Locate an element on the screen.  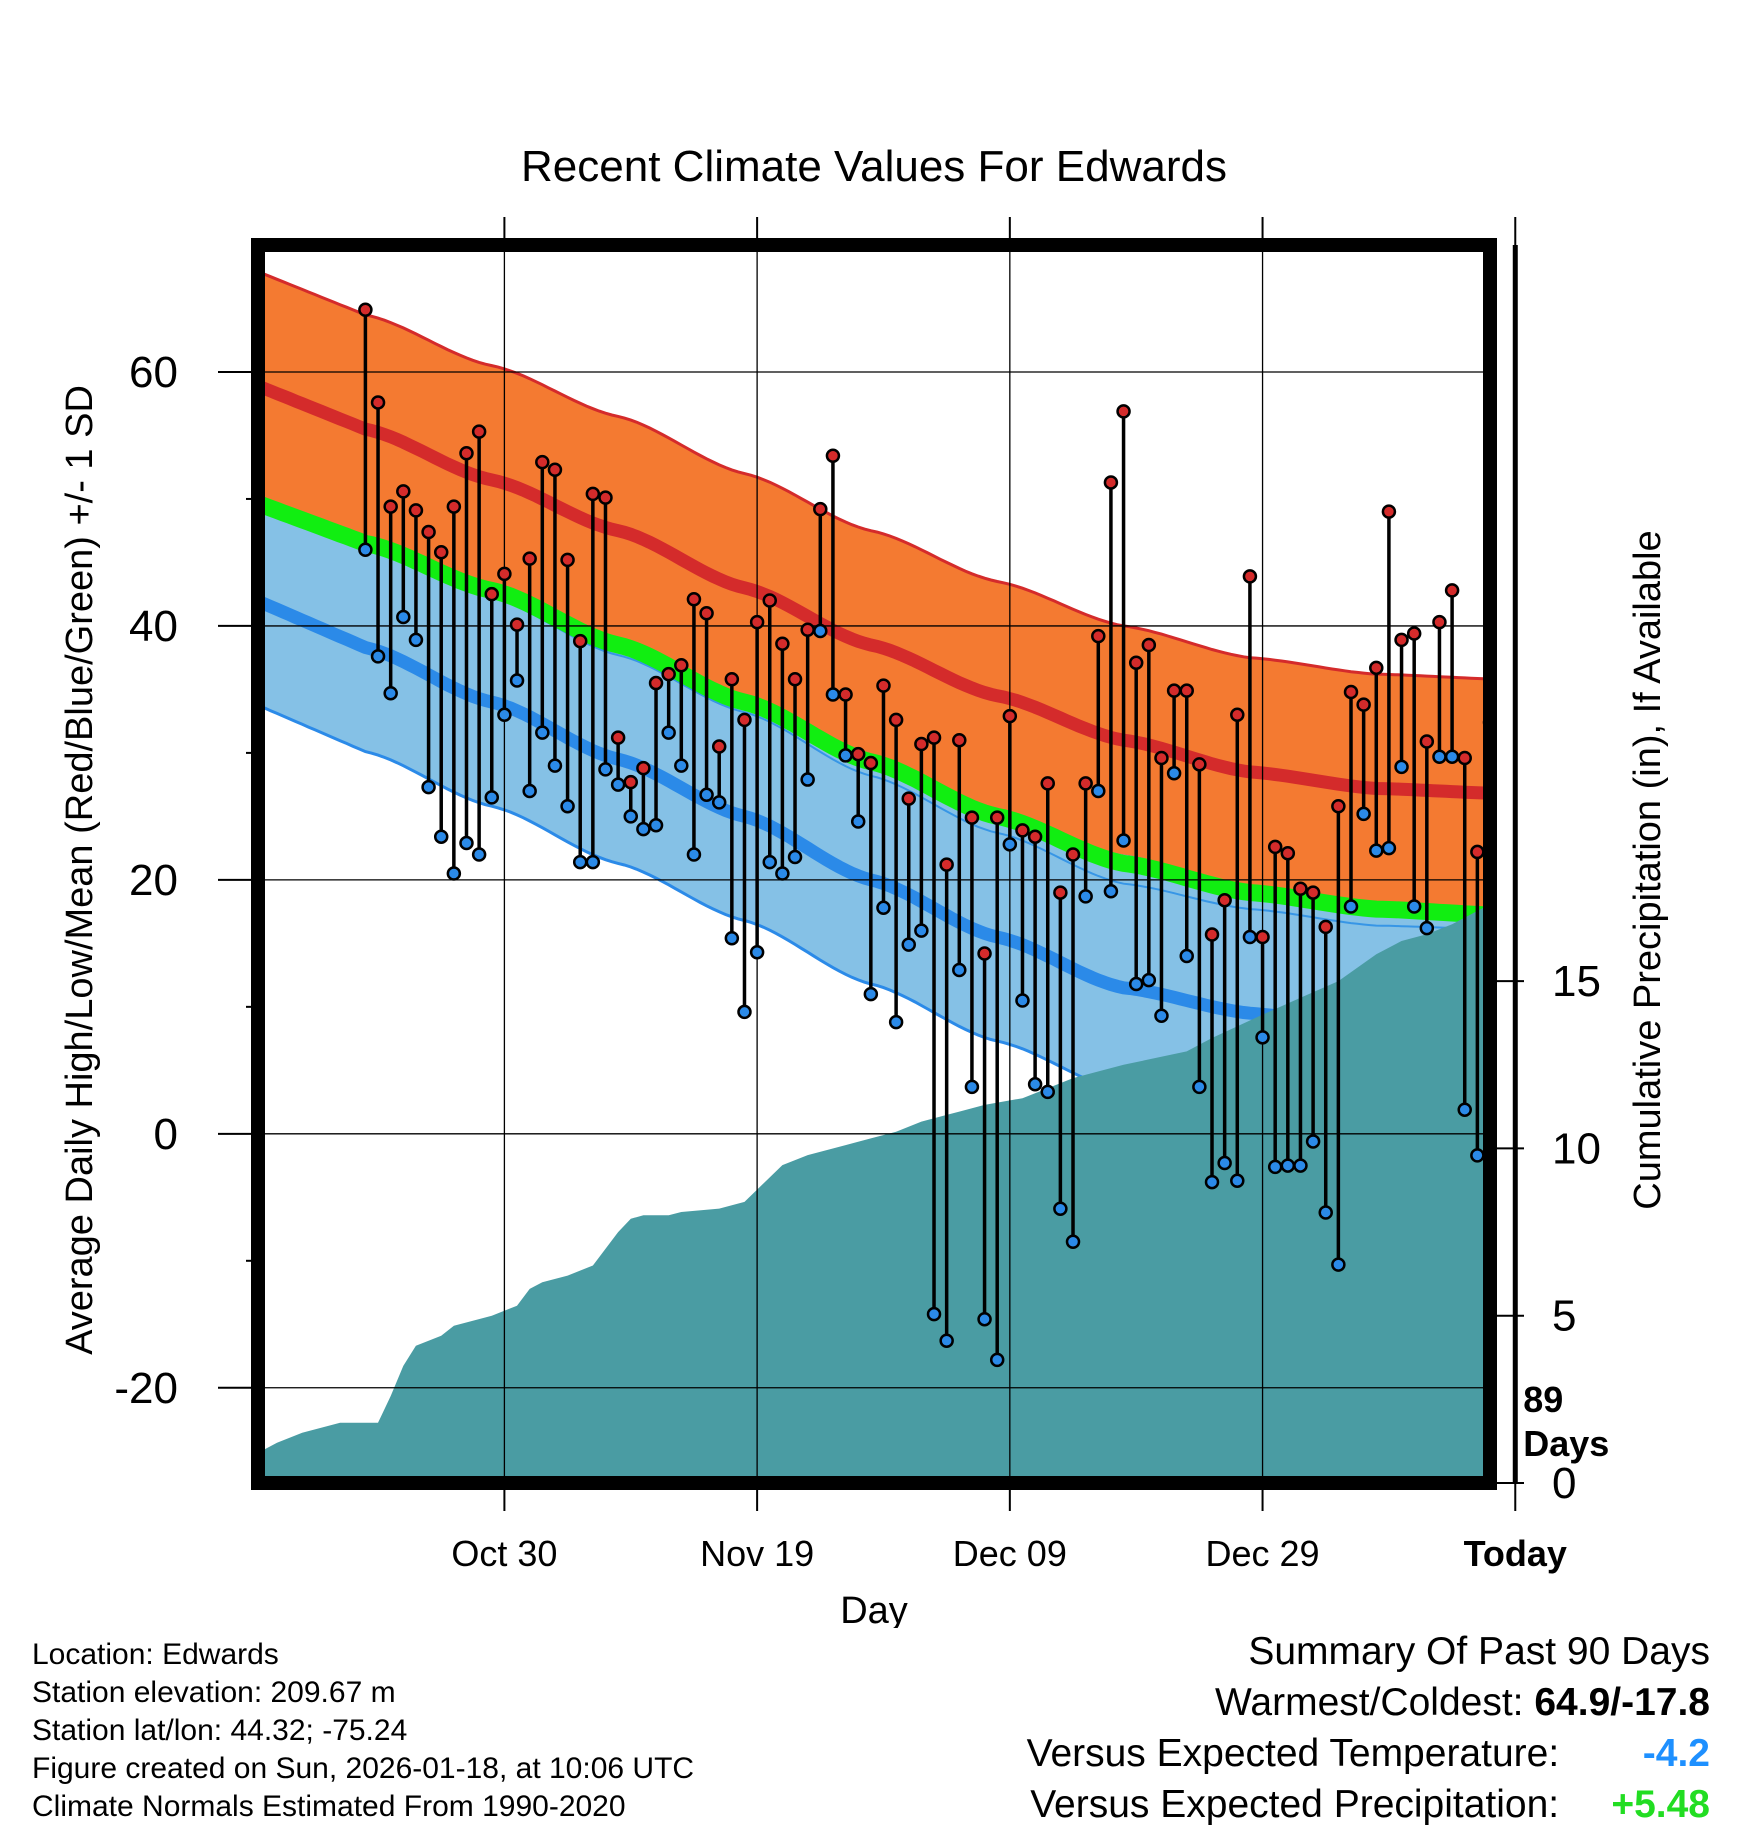
x-tick-label: Oct 30 is located at coordinates (504, 1553).